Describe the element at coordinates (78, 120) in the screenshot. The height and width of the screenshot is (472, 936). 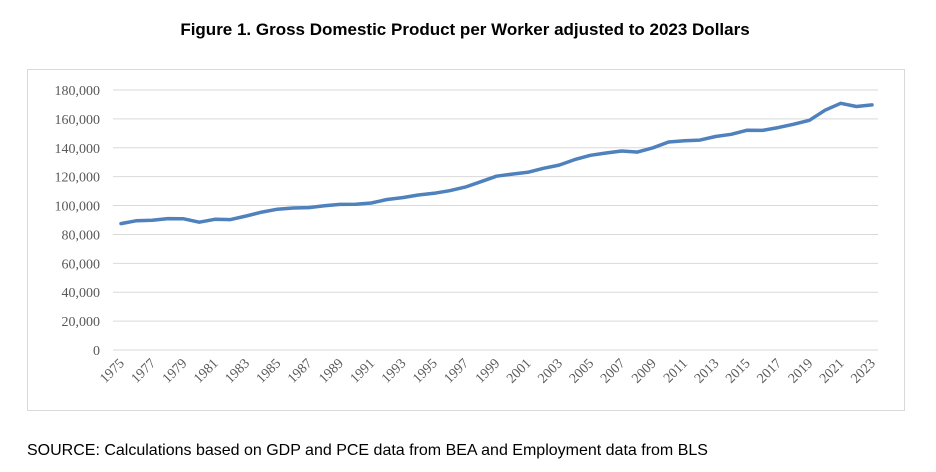
I see `y-tick-label: 160,000` at that location.